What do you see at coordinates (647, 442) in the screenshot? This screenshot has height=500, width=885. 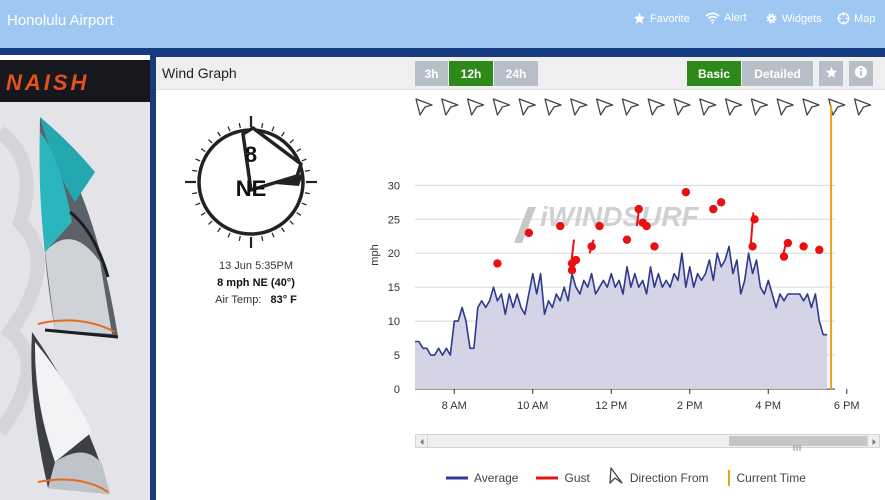 I see `chart-scrollbar` at bounding box center [647, 442].